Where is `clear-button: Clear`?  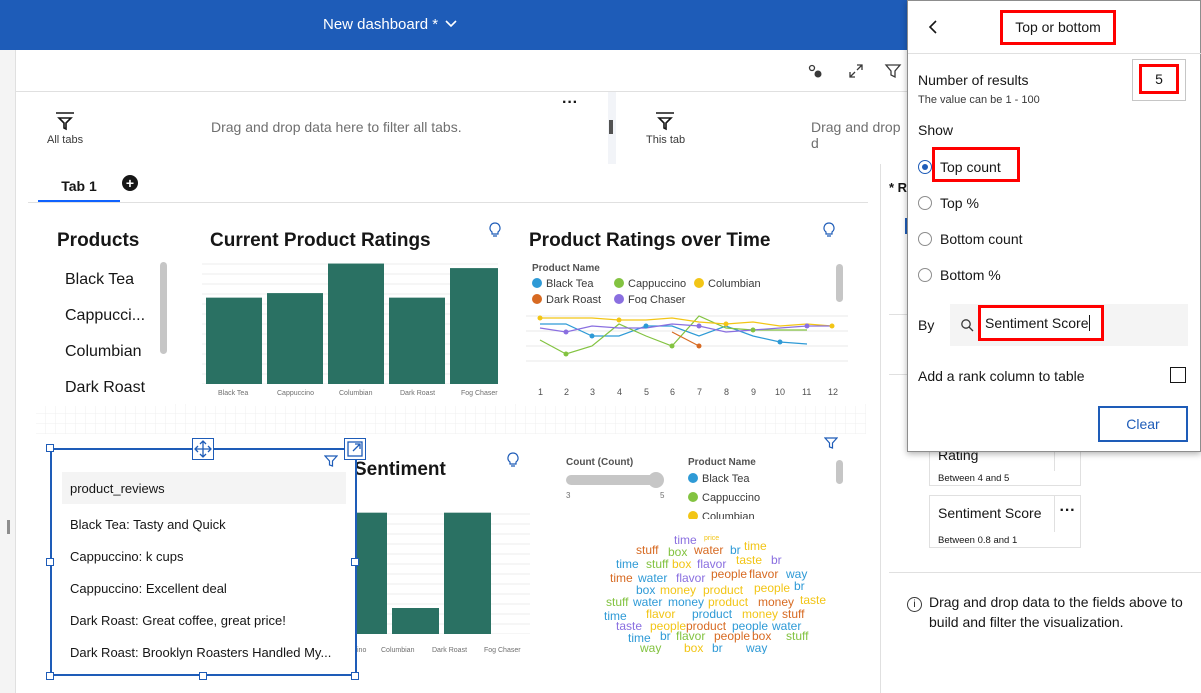
clear-button: Clear is located at coordinates (1143, 424).